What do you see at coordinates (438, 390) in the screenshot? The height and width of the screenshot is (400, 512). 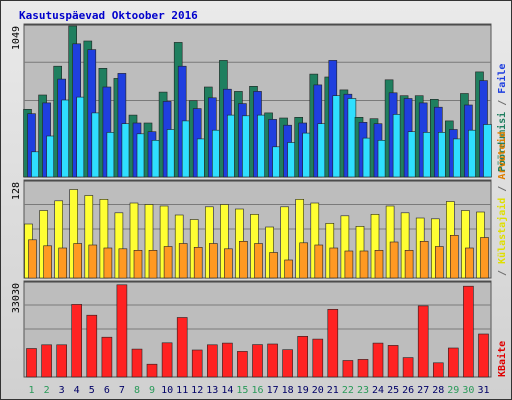 I see `x-tick-label: 28` at bounding box center [438, 390].